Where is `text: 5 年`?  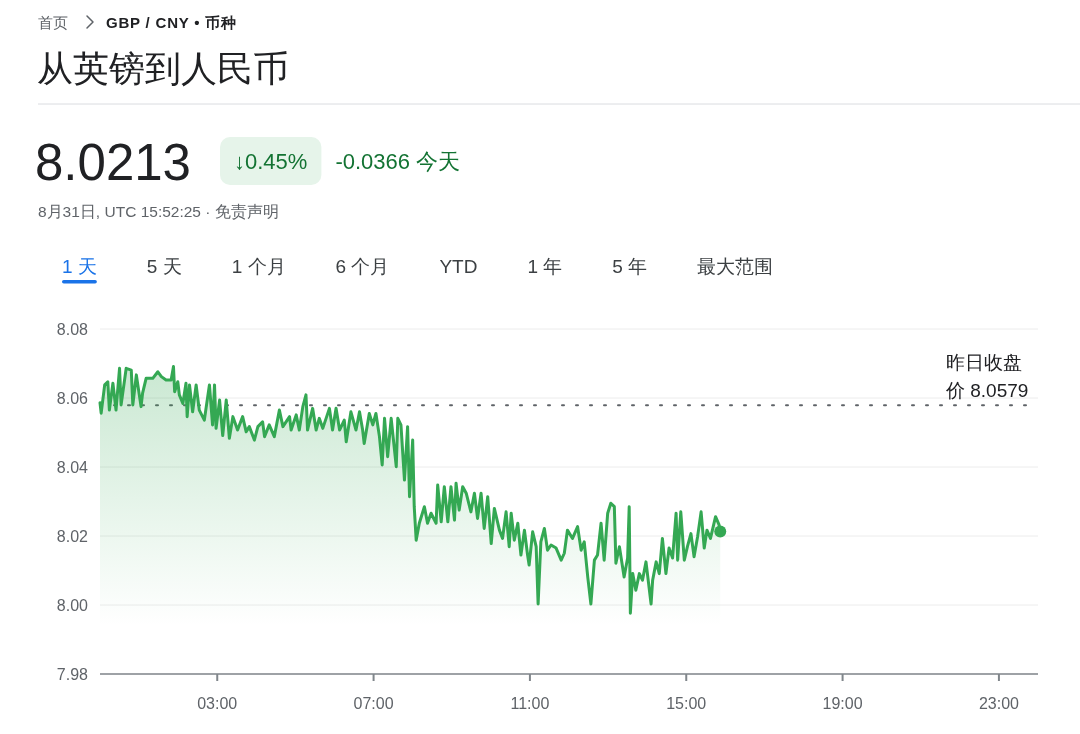
text: 5 年 is located at coordinates (630, 266).